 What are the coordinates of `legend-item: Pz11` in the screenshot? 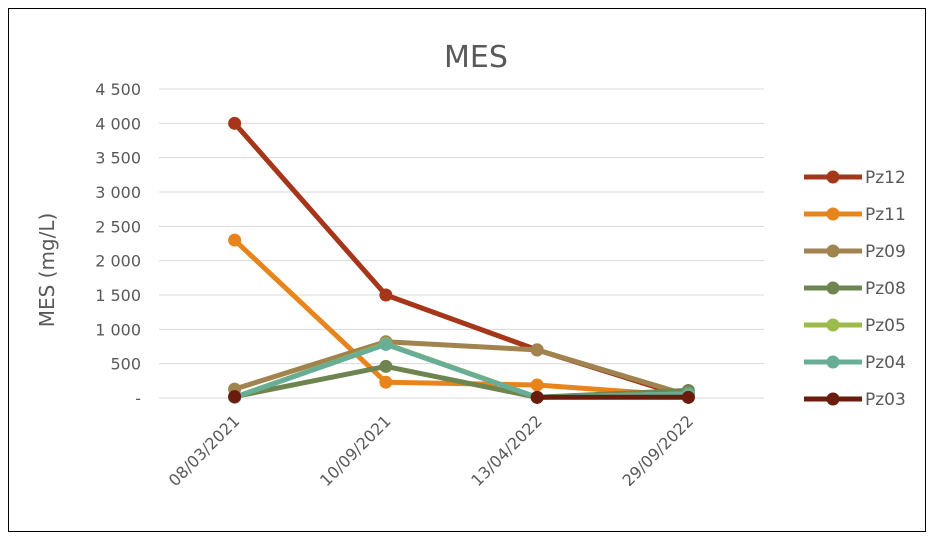 It's located at (855, 215).